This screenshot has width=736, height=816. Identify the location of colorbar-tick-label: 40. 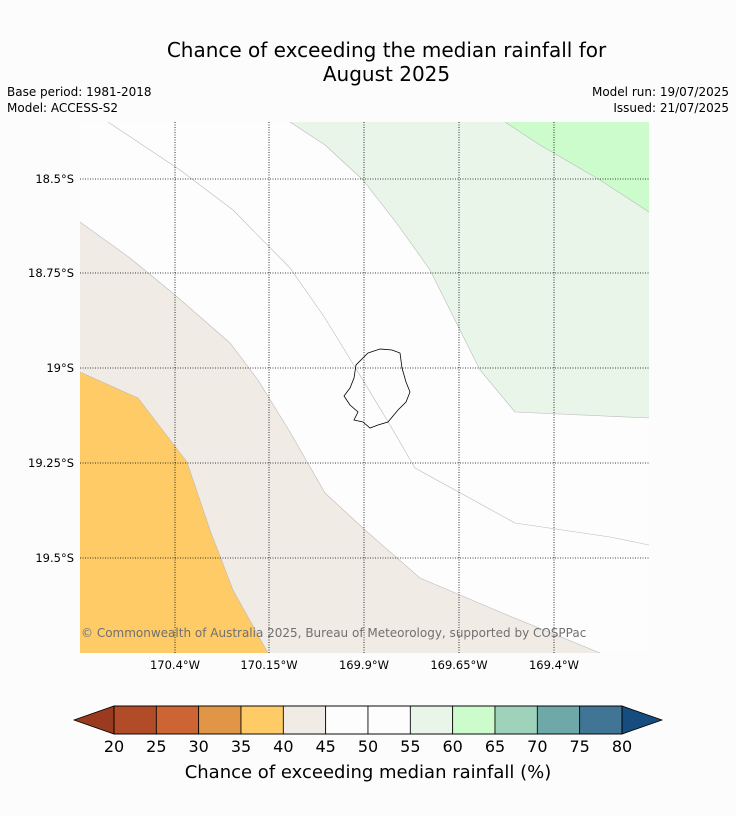
(283, 746).